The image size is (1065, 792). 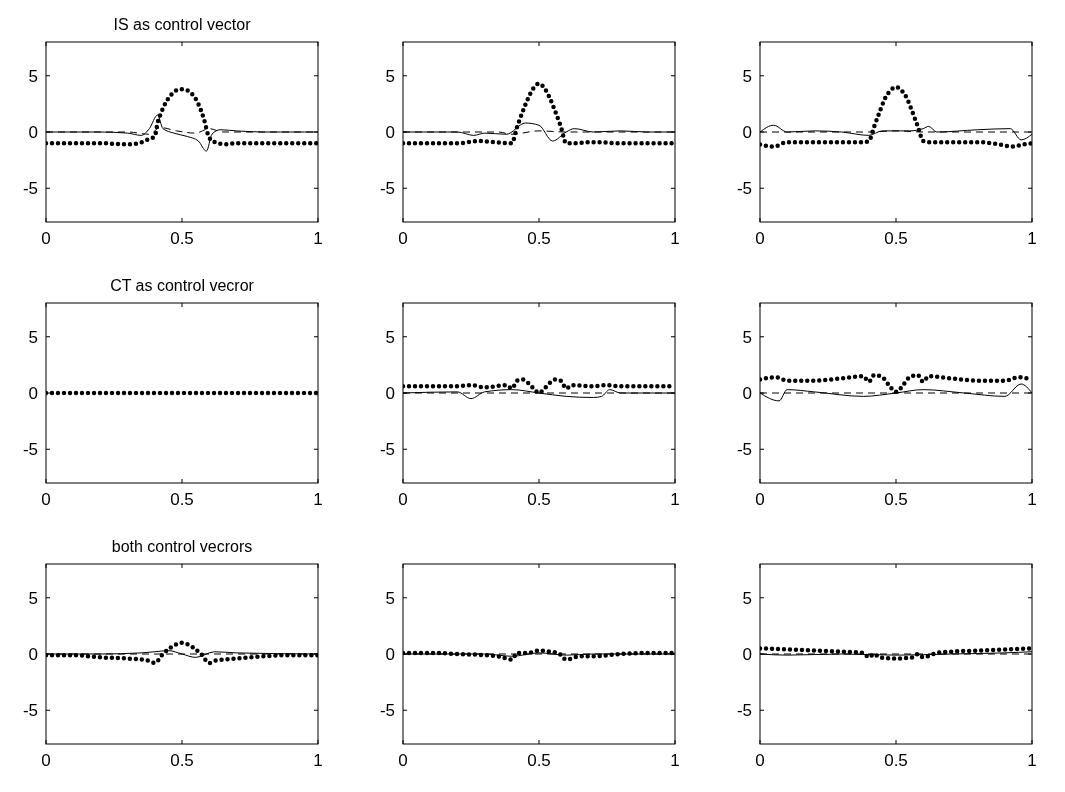 What do you see at coordinates (182, 24) in the screenshot?
I see `chart-title: IS as control vector` at bounding box center [182, 24].